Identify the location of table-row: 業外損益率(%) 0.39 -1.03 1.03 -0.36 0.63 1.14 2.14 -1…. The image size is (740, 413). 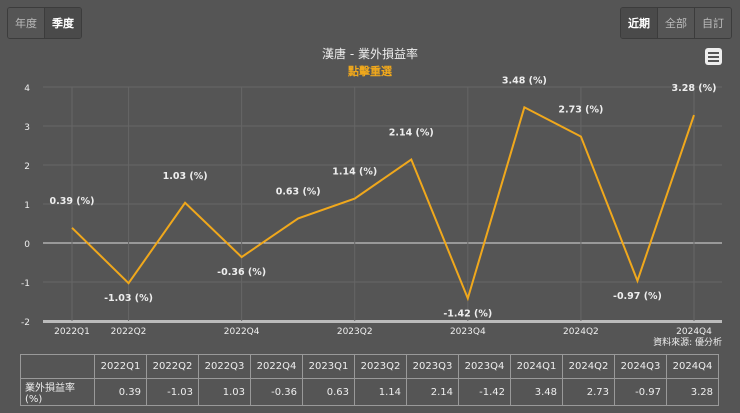
(369, 392).